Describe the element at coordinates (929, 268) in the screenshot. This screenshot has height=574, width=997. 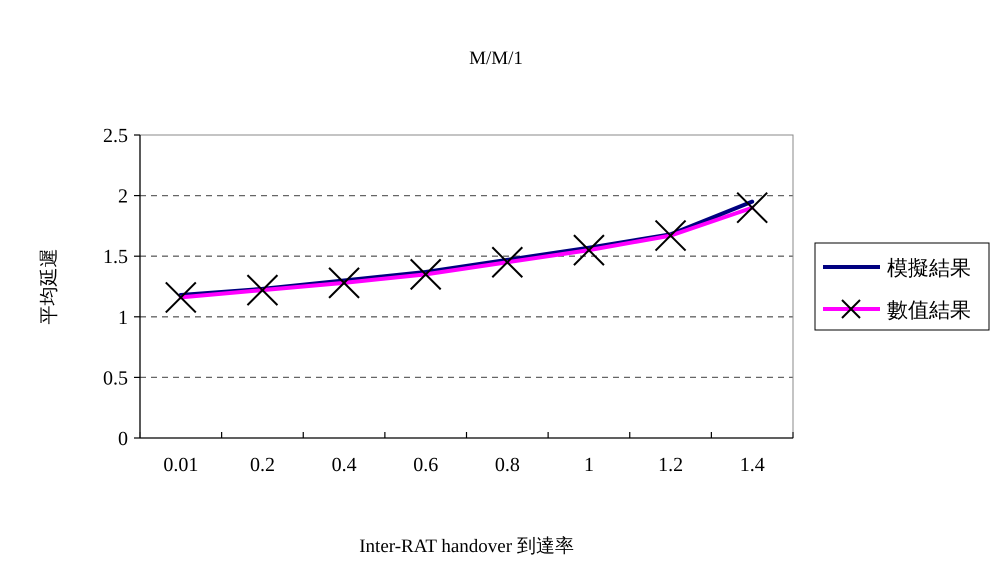
I see `legend-label: 模擬結果` at that location.